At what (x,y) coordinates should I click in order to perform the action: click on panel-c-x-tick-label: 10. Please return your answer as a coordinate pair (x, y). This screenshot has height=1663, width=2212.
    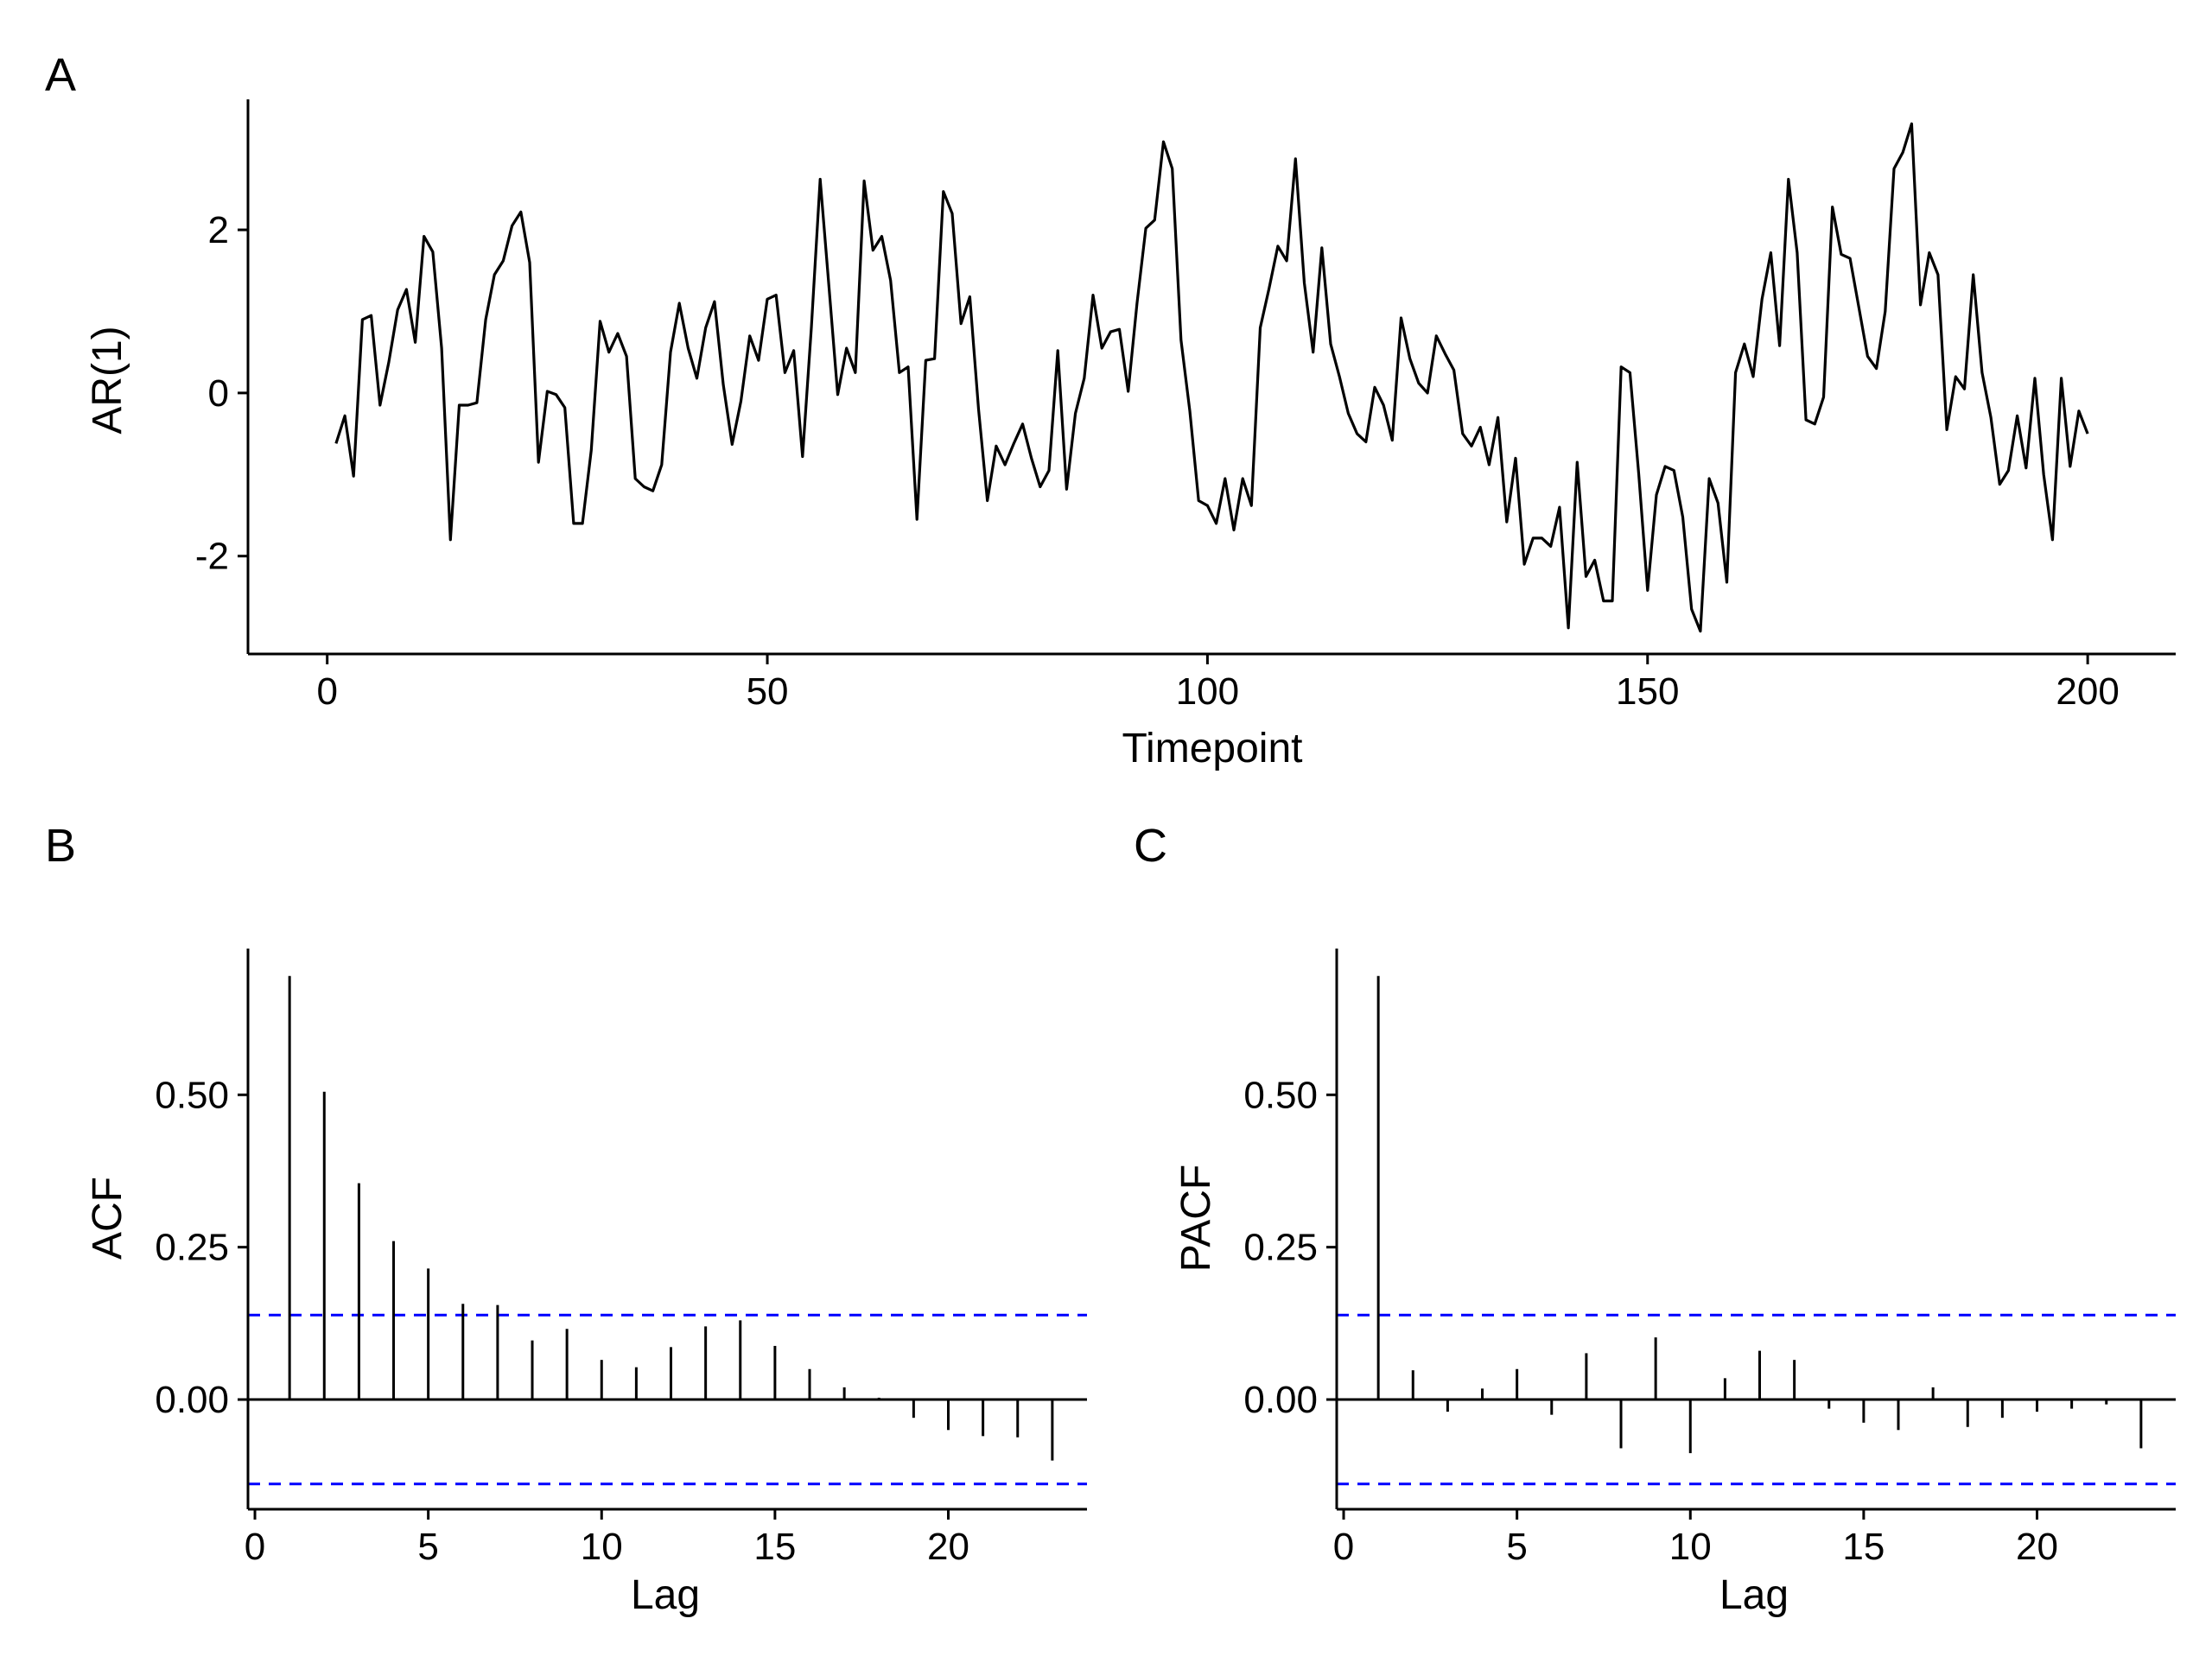
    Looking at the image, I should click on (1690, 1547).